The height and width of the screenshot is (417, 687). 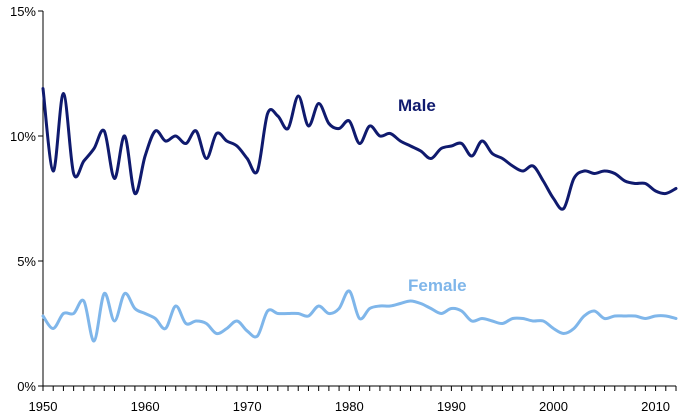 What do you see at coordinates (451, 406) in the screenshot?
I see `x-tick-label: 1990` at bounding box center [451, 406].